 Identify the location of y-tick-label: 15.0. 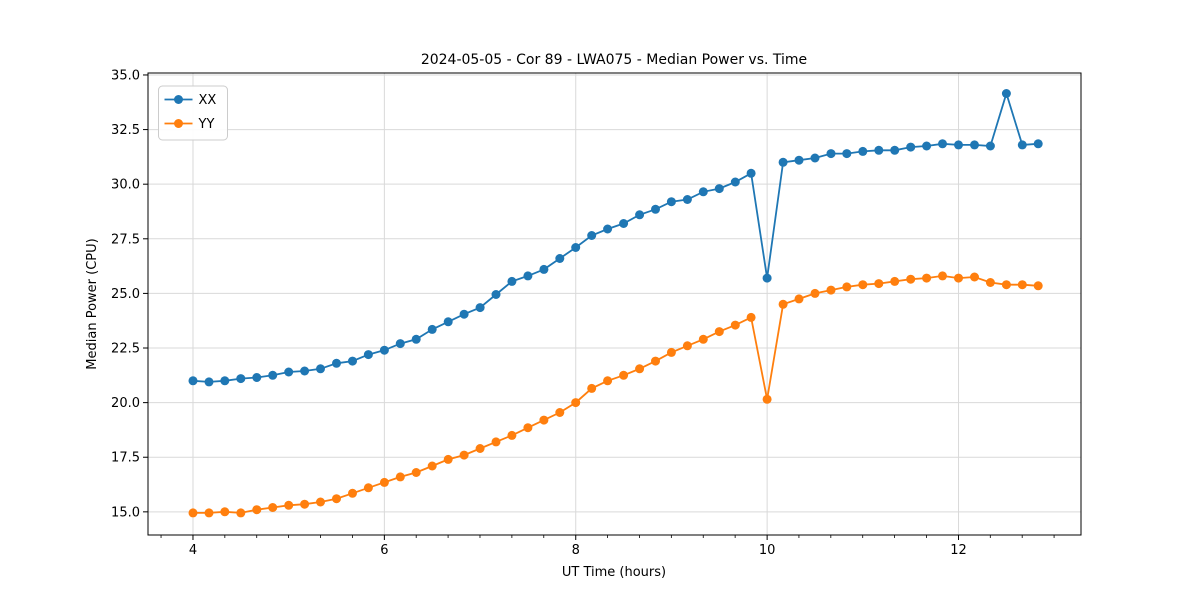
(125, 512).